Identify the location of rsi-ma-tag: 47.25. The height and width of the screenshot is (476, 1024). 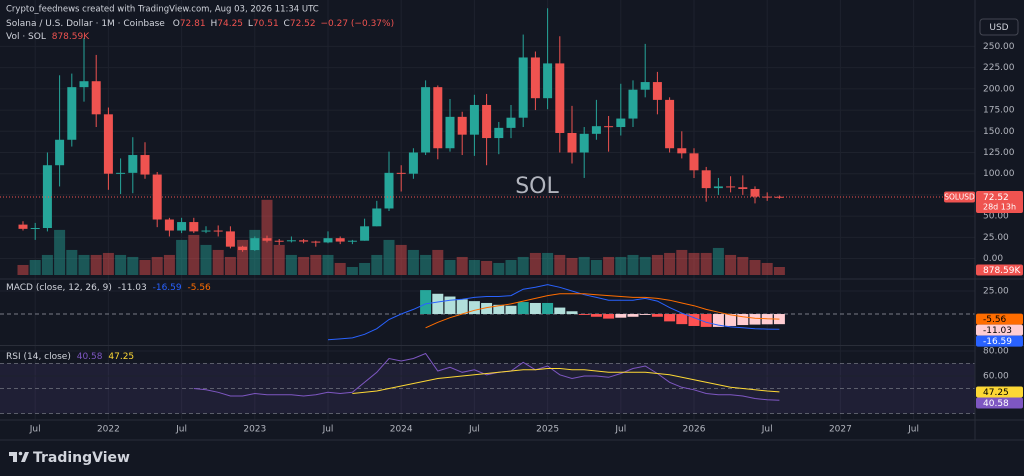
(996, 393).